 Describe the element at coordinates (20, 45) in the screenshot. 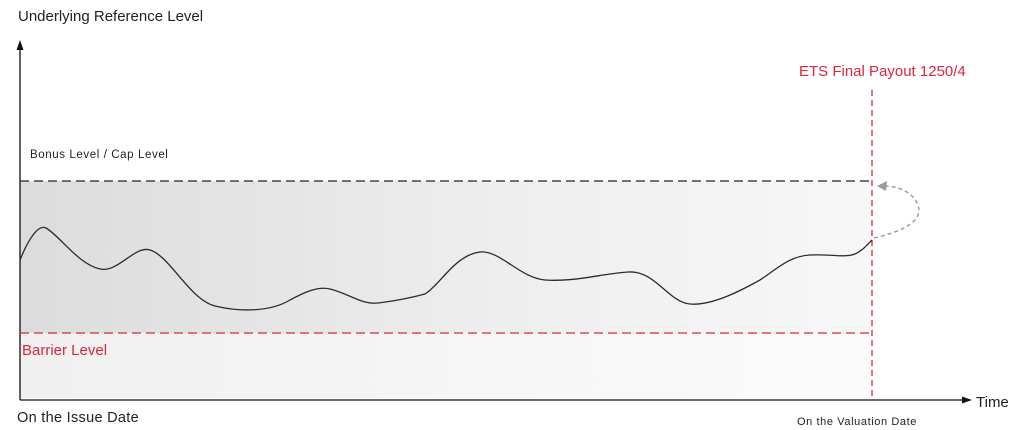

I see `y-axis-arrowhead` at that location.